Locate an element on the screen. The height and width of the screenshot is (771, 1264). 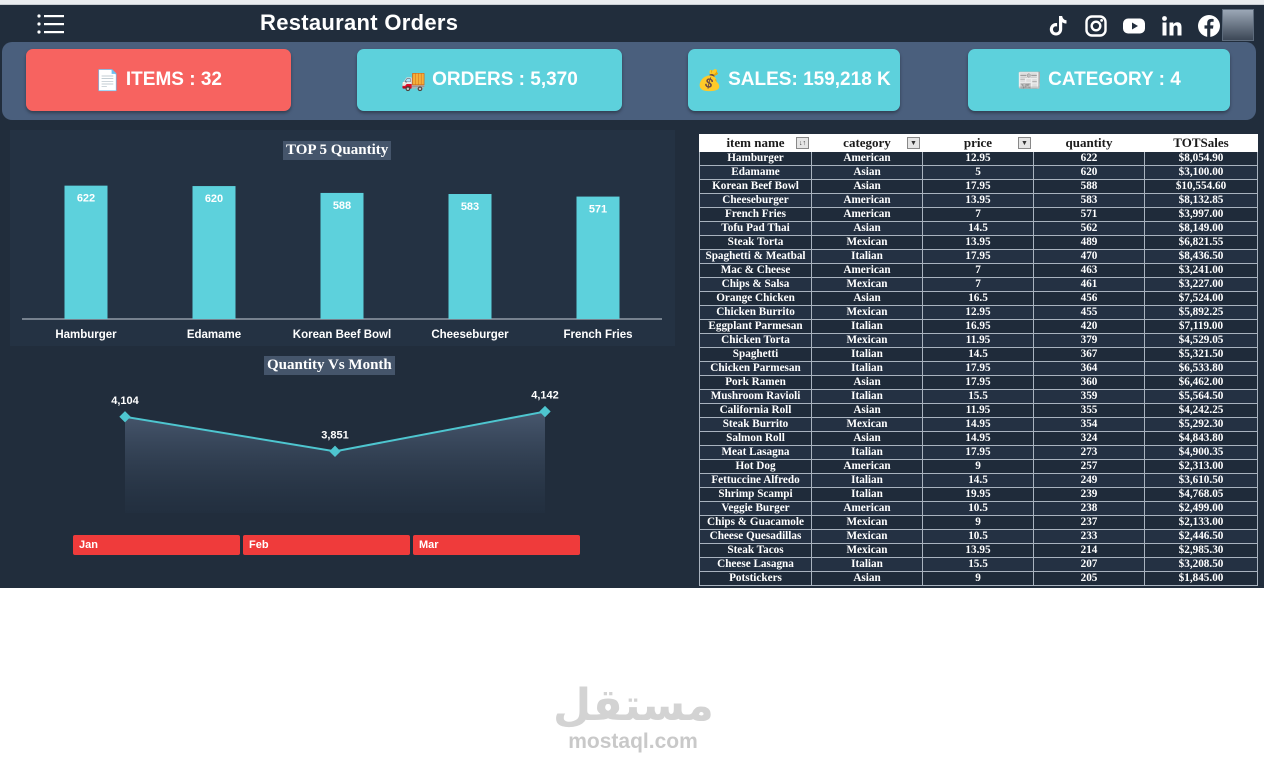
slicer-jan-button: Jan is located at coordinates (156, 545).